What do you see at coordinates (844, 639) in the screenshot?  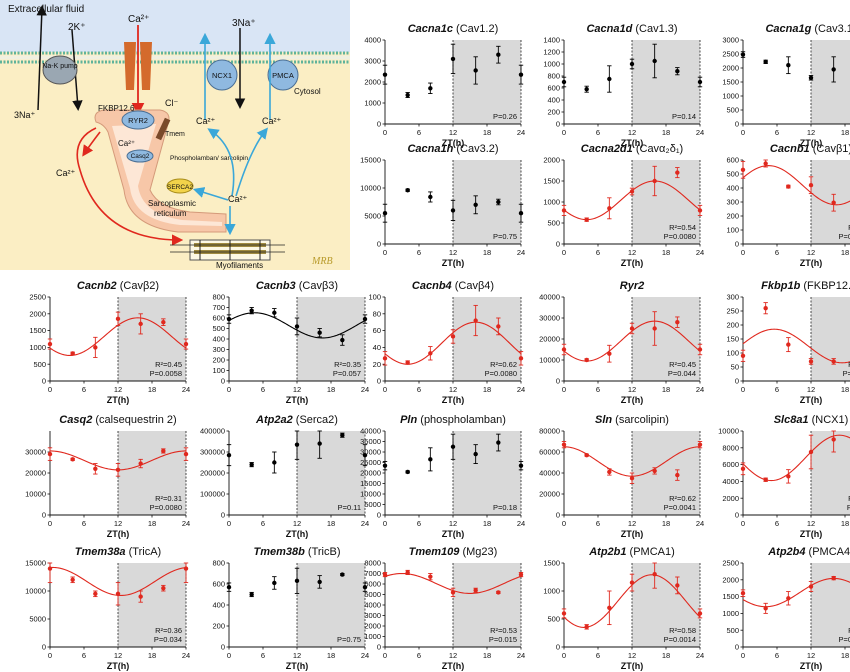 I see `stat-label: P=0.00094` at bounding box center [844, 639].